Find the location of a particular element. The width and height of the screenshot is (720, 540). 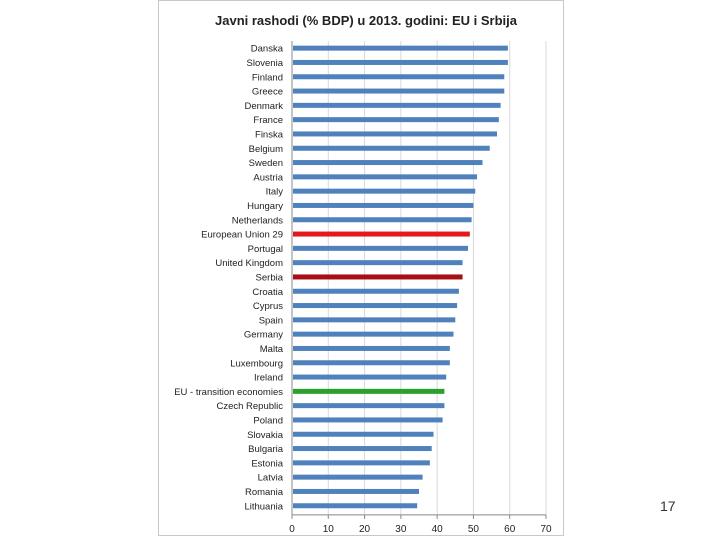

category-label: Italy is located at coordinates (275, 192).